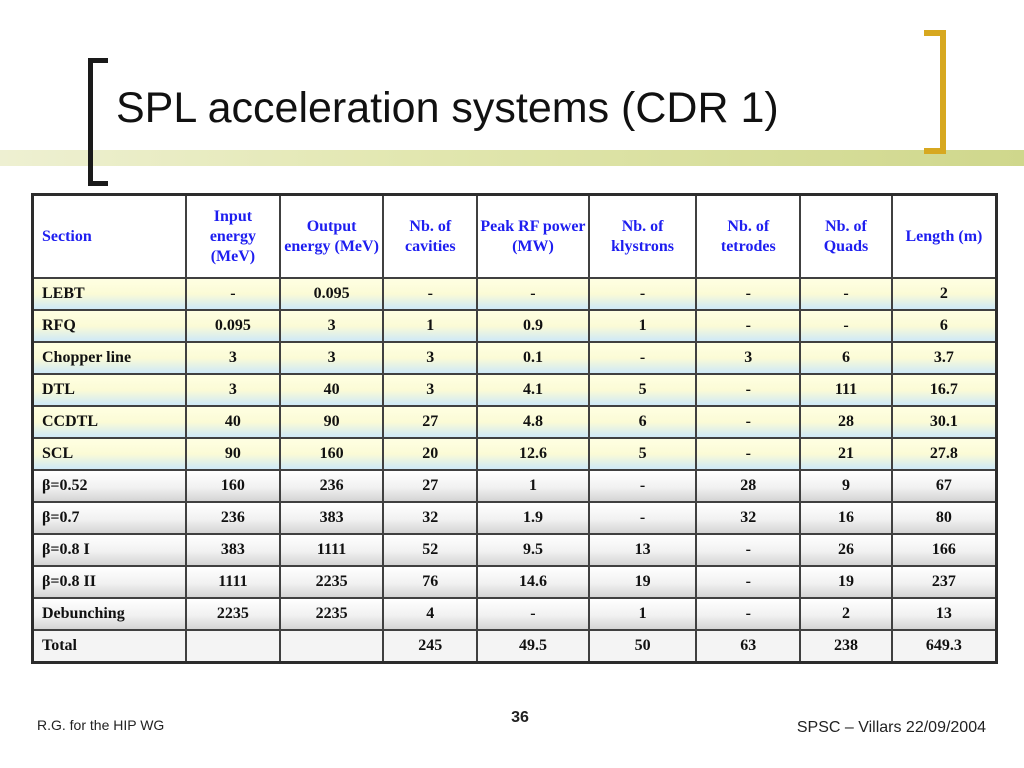 This screenshot has width=1024, height=768. Describe the element at coordinates (533, 550) in the screenshot. I see `cell-peak-rf: 9.5` at that location.